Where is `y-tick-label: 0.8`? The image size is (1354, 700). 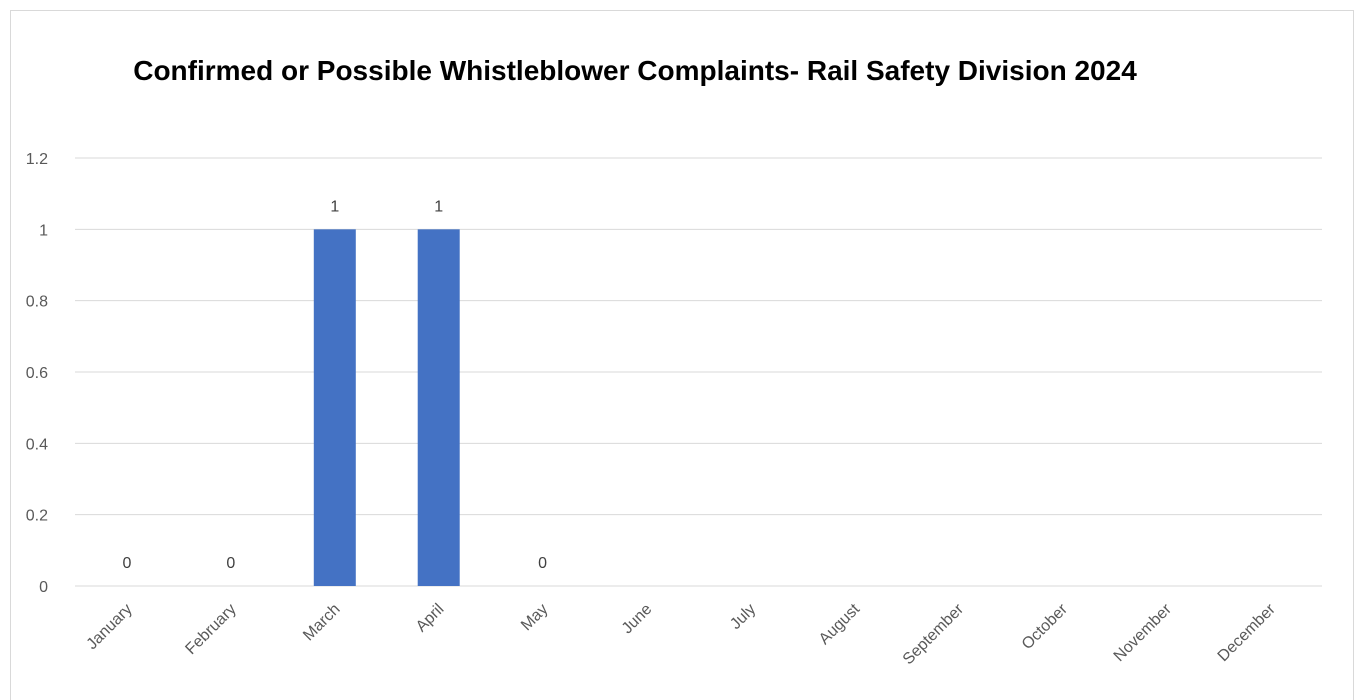 y-tick-label: 0.8 is located at coordinates (37, 302).